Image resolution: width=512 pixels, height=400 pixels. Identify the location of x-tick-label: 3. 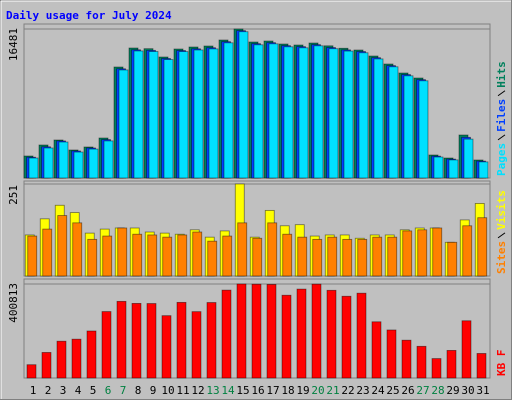
(63, 390).